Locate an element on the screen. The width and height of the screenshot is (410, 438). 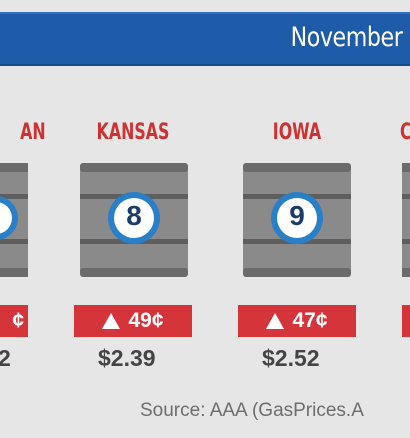
change-badge-iowa: 47¢ is located at coordinates (297, 321).